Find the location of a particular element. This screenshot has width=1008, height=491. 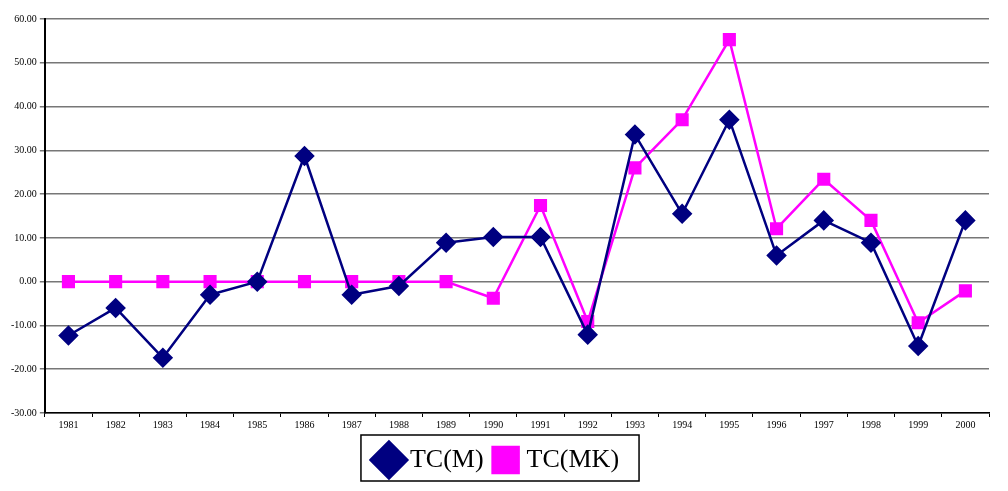

x-tick-label: 1993 is located at coordinates (634, 424).